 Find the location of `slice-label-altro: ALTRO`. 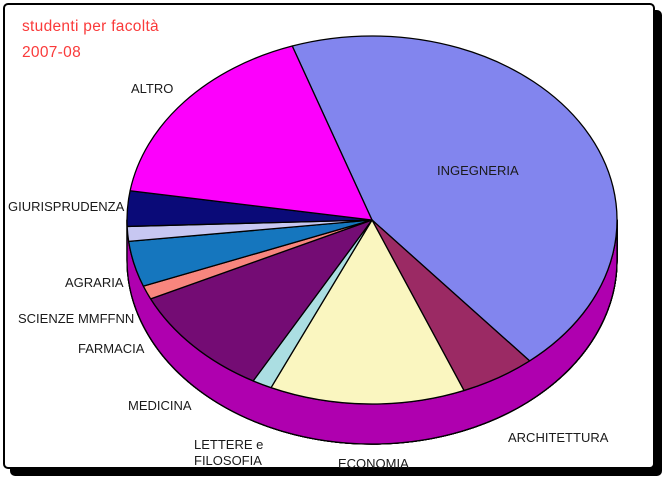

slice-label-altro: ALTRO is located at coordinates (152, 88).